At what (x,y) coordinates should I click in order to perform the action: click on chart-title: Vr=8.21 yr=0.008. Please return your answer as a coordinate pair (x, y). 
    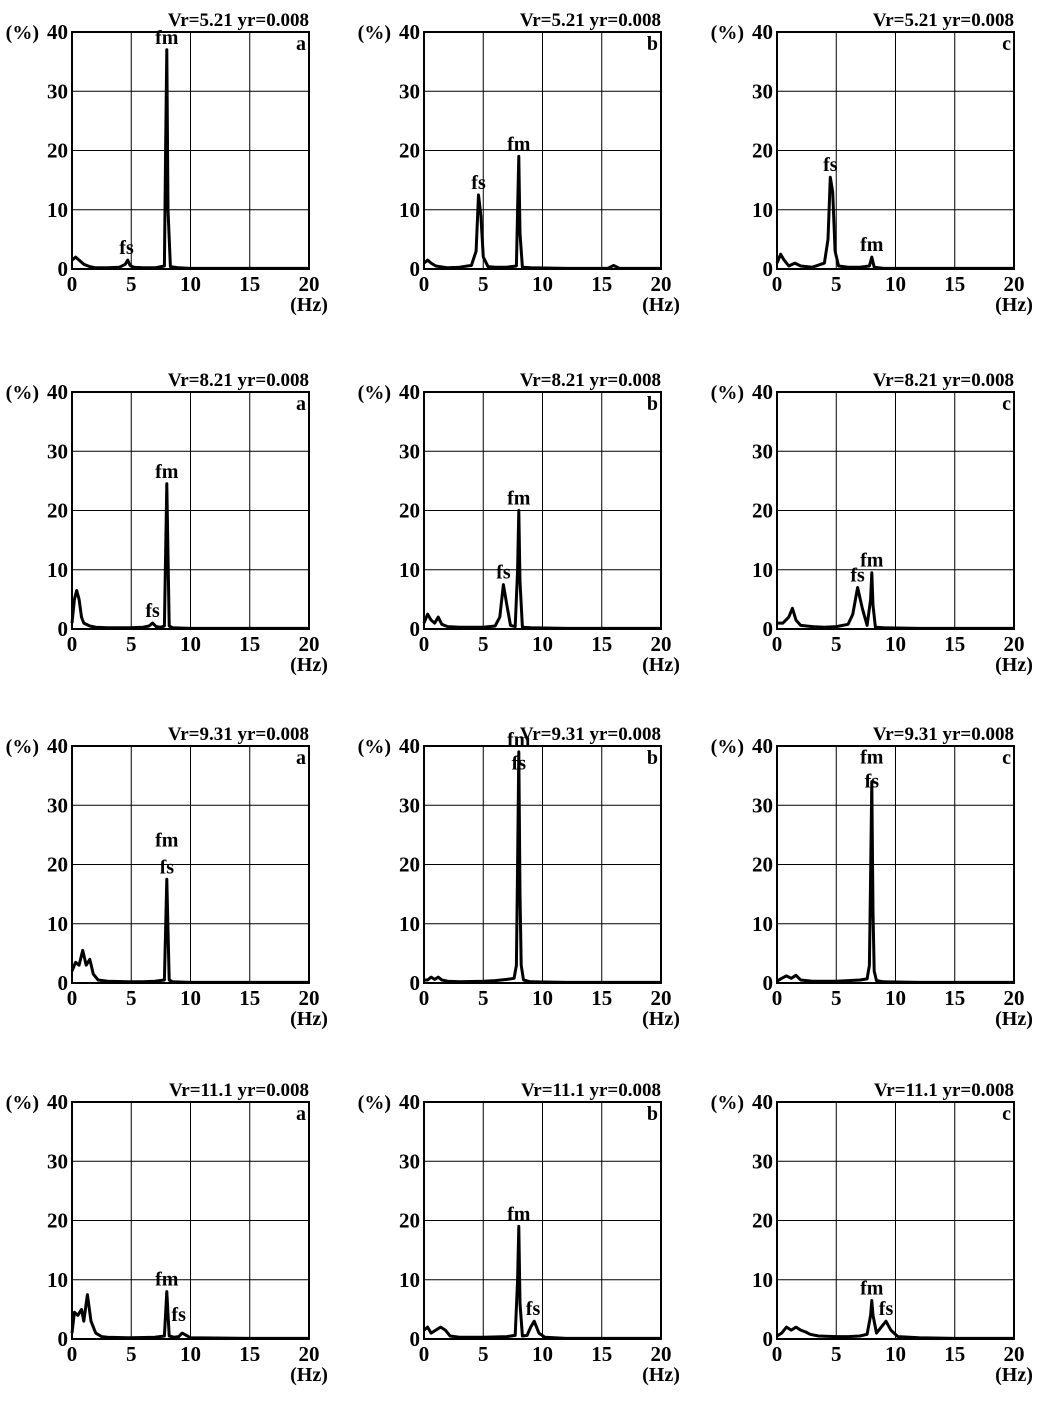
    Looking at the image, I should click on (943, 380).